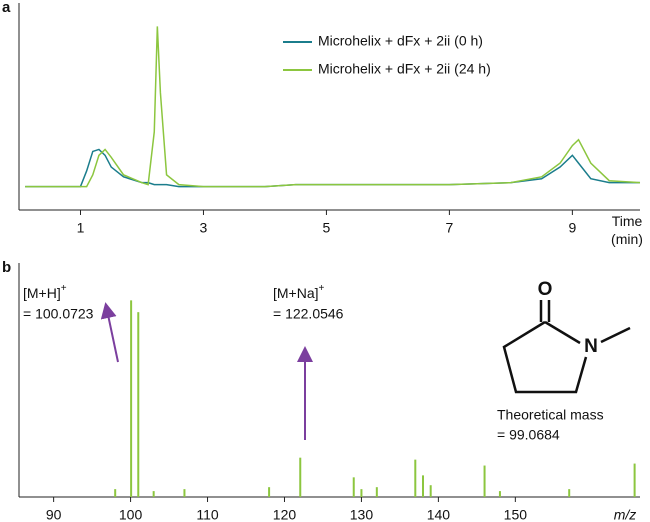  Describe the element at coordinates (591, 346) in the screenshot. I see `atom-label: N` at that location.